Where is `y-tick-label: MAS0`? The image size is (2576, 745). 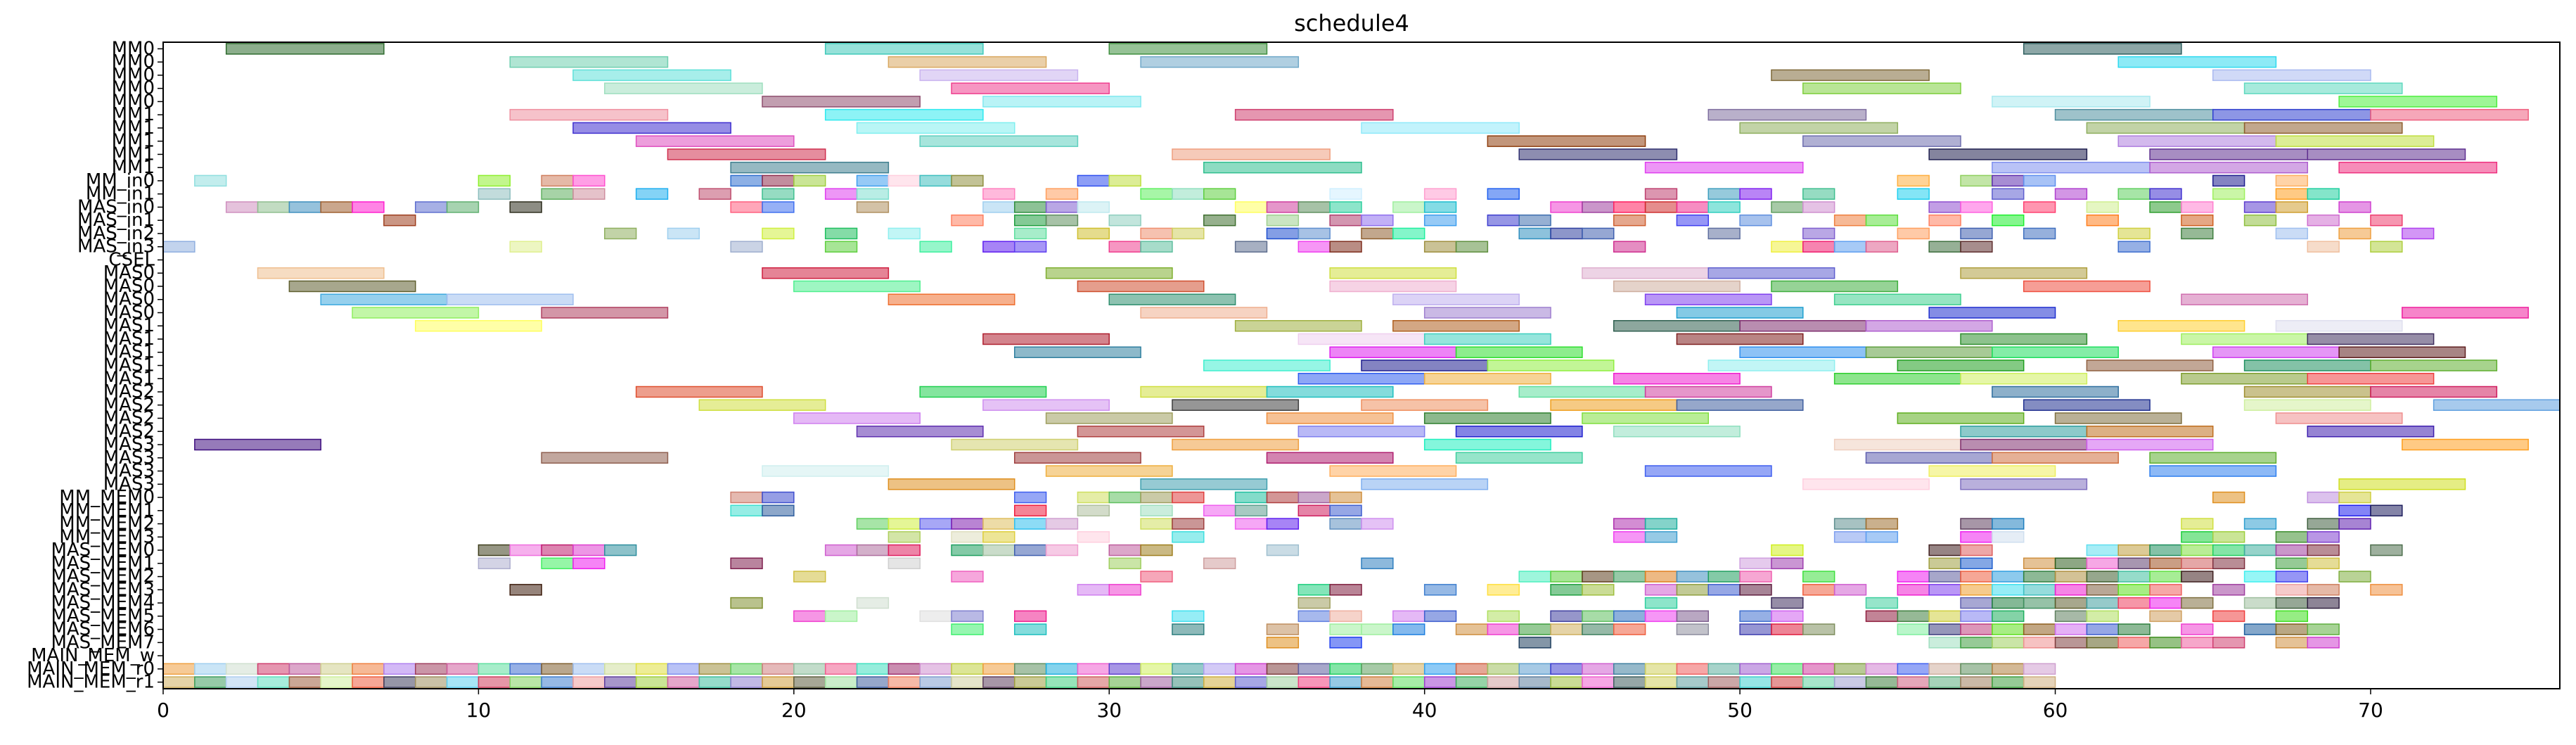 y-tick-label: MAS0 is located at coordinates (129, 312).